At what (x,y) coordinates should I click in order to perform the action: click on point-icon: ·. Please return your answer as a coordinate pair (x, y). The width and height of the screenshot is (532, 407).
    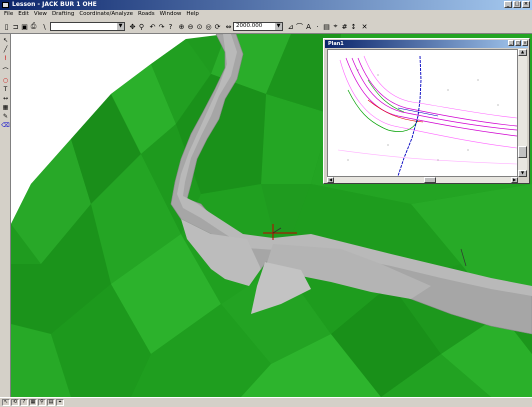
    Looking at the image, I should click on (317, 26).